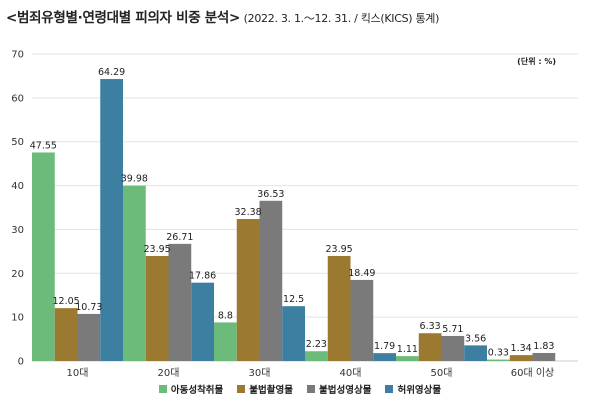 This screenshot has height=409, width=600. What do you see at coordinates (78, 373) in the screenshot?
I see `x-tick-label: 10대` at bounding box center [78, 373].